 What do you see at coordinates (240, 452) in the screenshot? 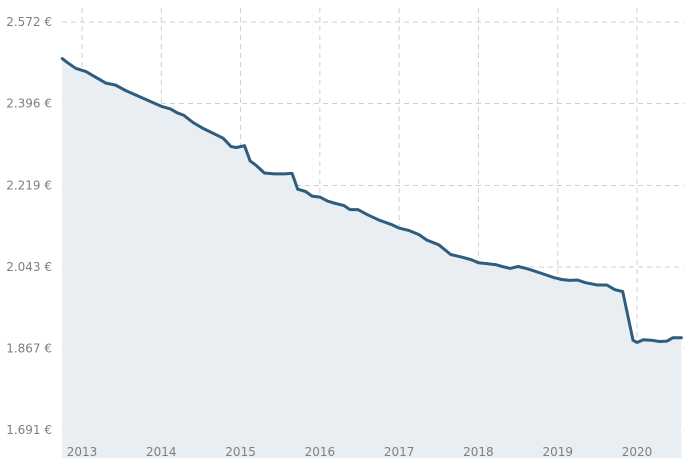
I see `x-tick-label: 2015` at bounding box center [240, 452].